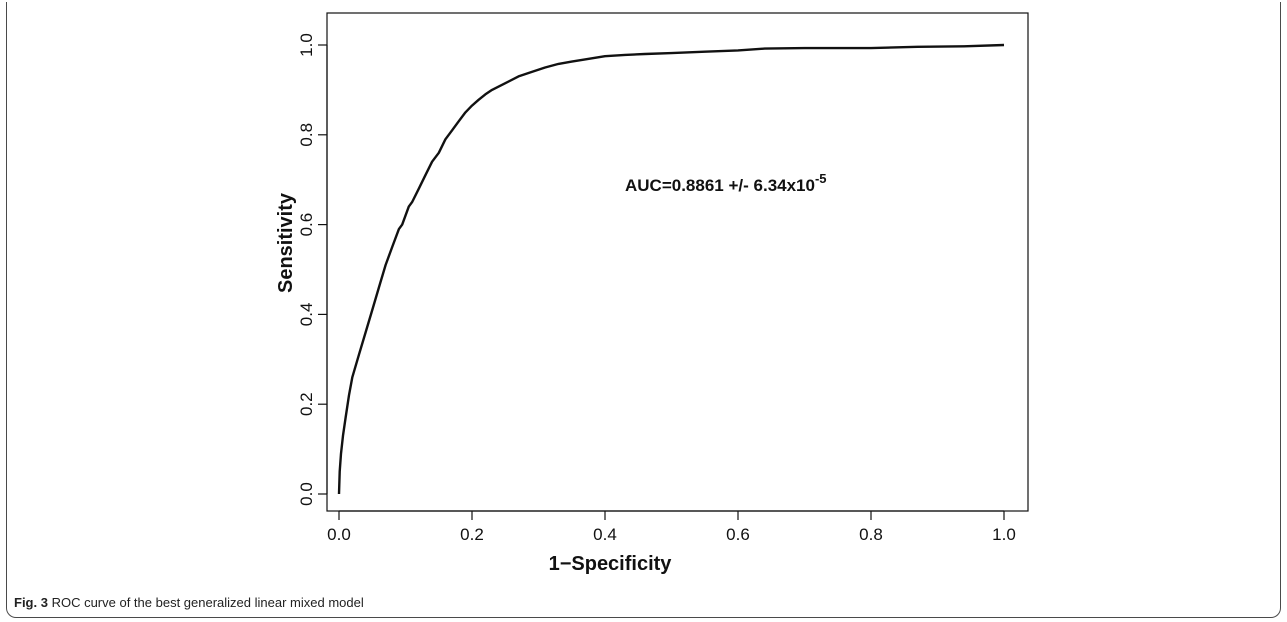  I want to click on y-tick-label: 1.0, so click(306, 45).